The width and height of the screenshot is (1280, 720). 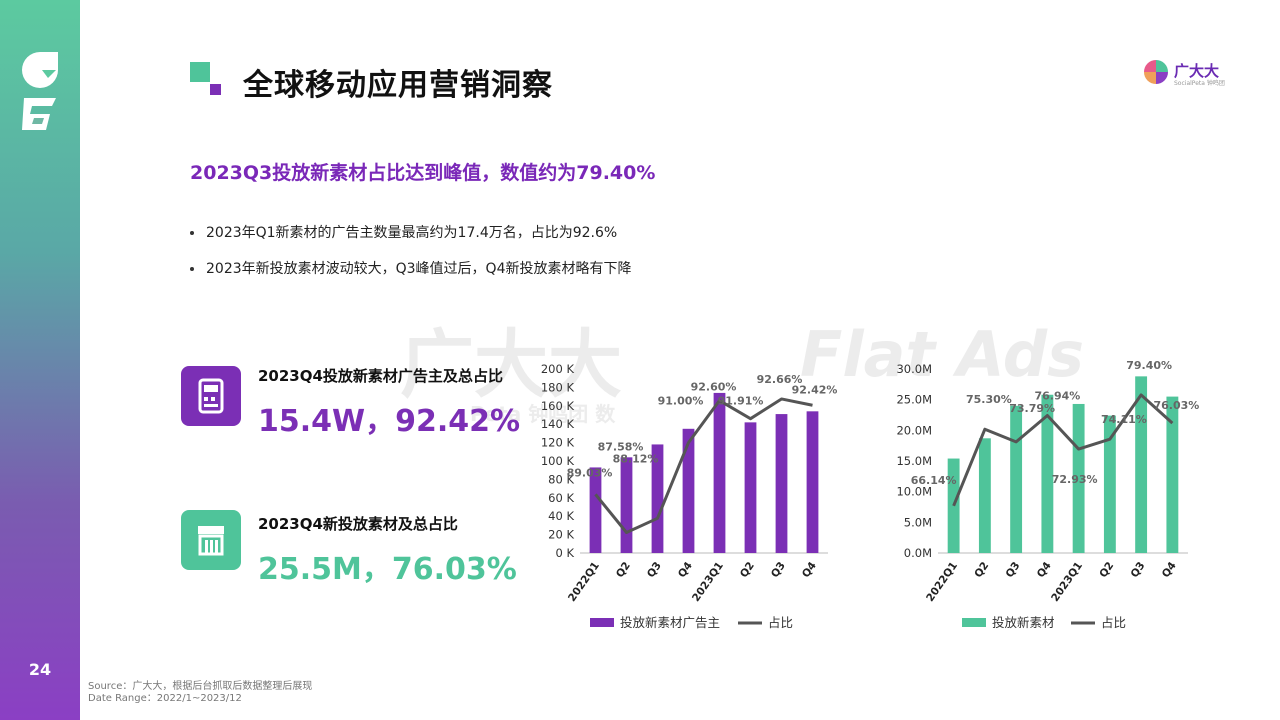 What do you see at coordinates (1199, 83) in the screenshot?
I see `brand-subtitle: SocialPeta 钟鸣团` at bounding box center [1199, 83].